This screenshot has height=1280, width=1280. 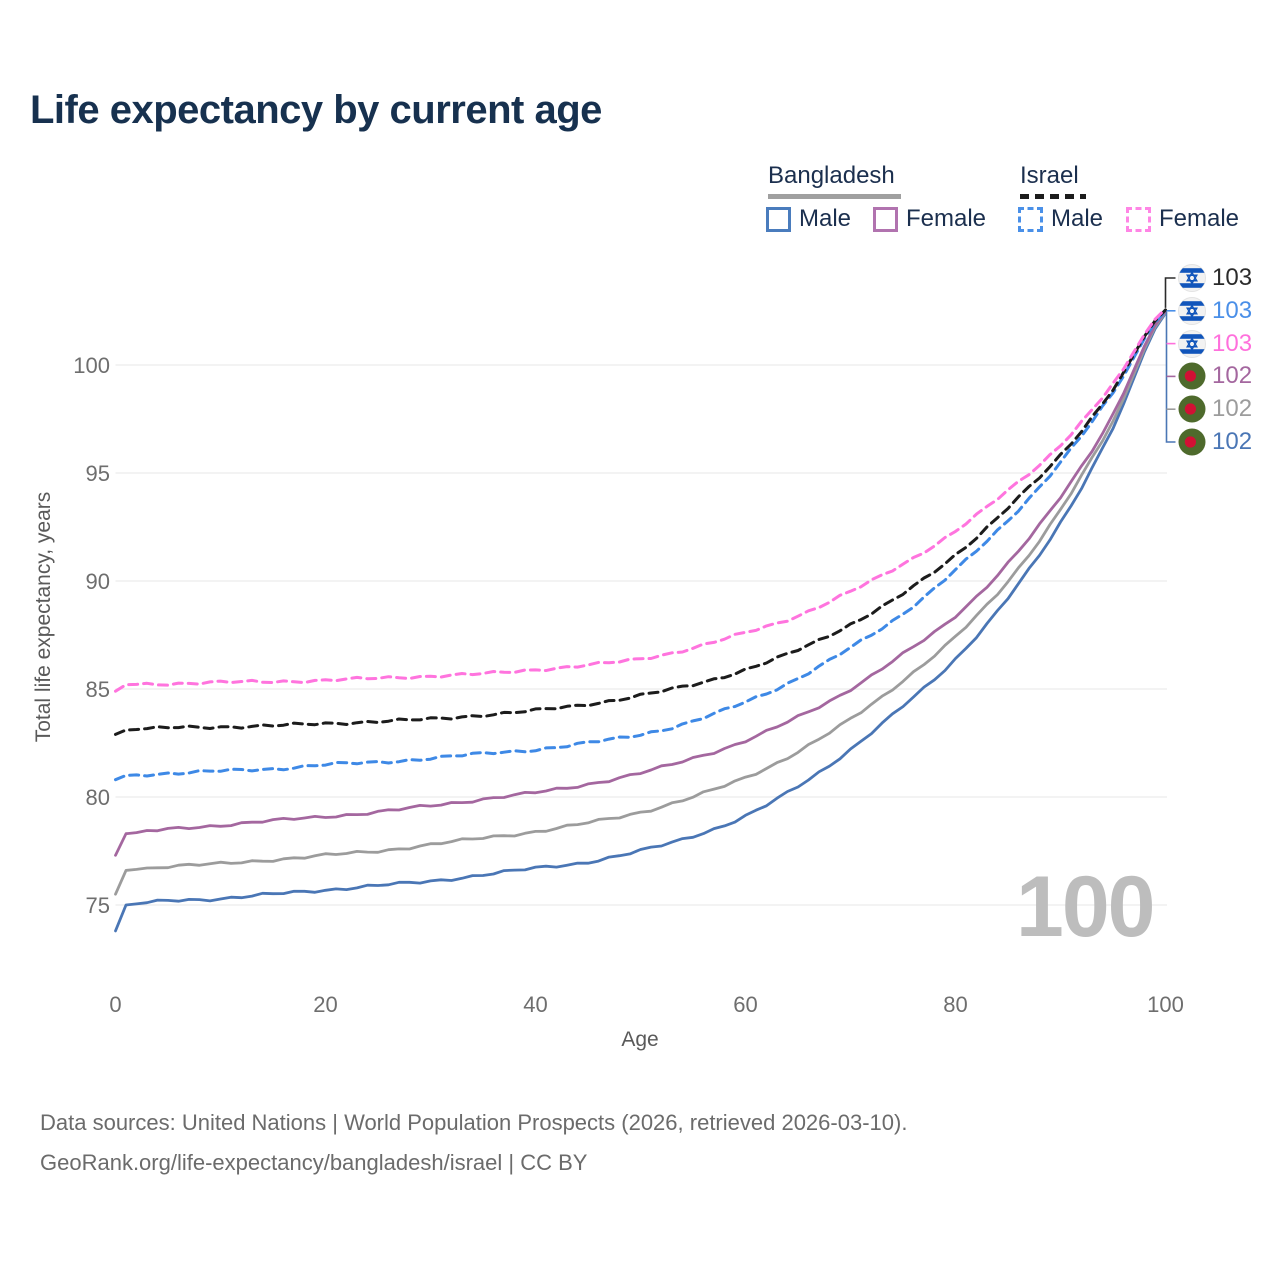 I want to click on legend-item-bangladesh-male: Male, so click(x=808, y=219).